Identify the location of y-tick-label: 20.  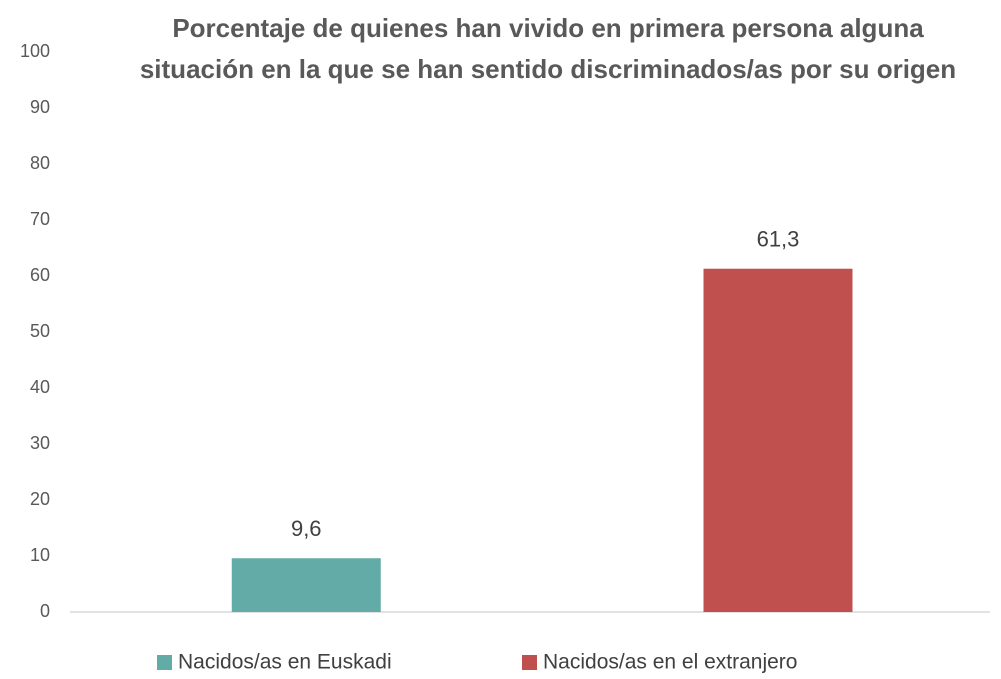
(40, 499).